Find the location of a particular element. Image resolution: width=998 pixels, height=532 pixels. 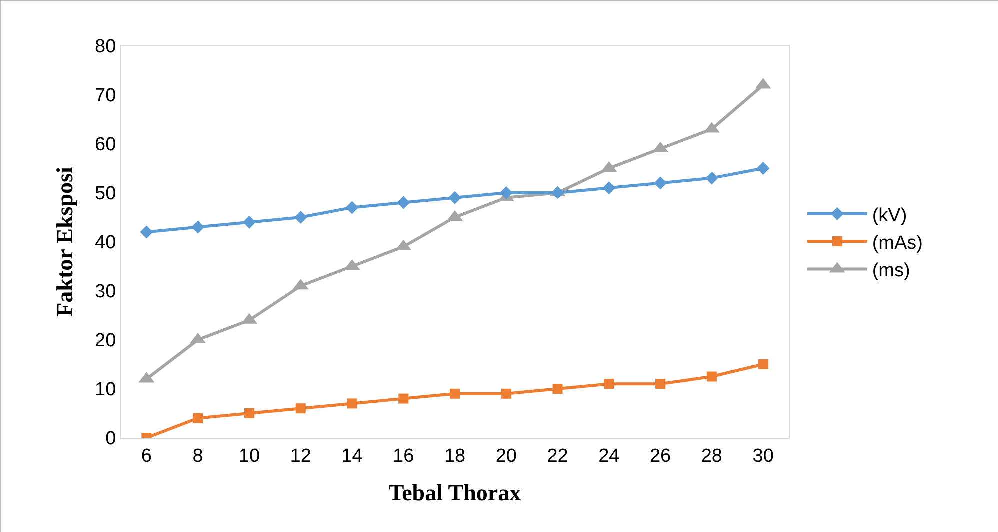

x-tick-label: 12 is located at coordinates (301, 456).